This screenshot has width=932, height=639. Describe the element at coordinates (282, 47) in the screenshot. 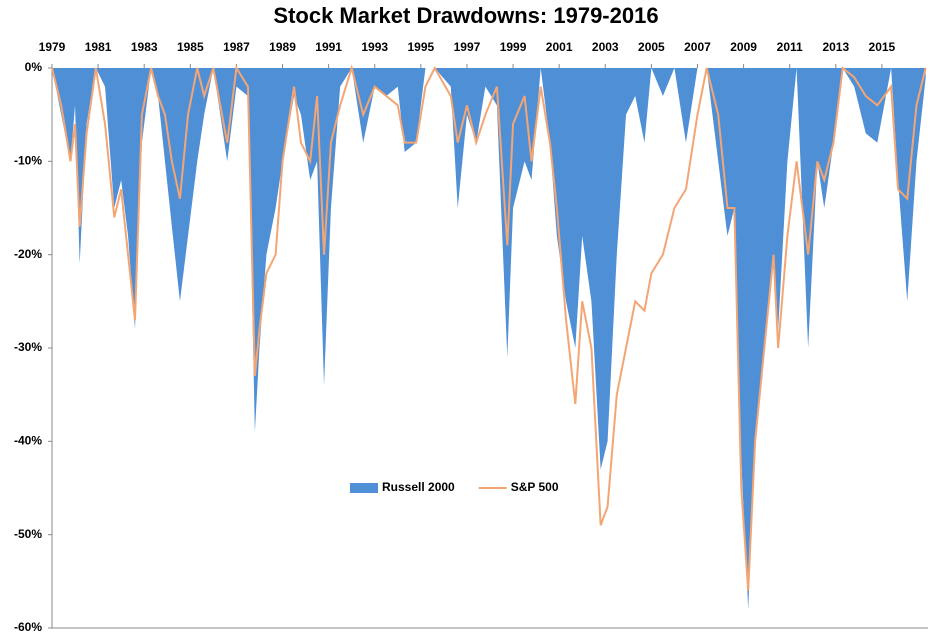

I see `x-tick-label: 1989` at that location.